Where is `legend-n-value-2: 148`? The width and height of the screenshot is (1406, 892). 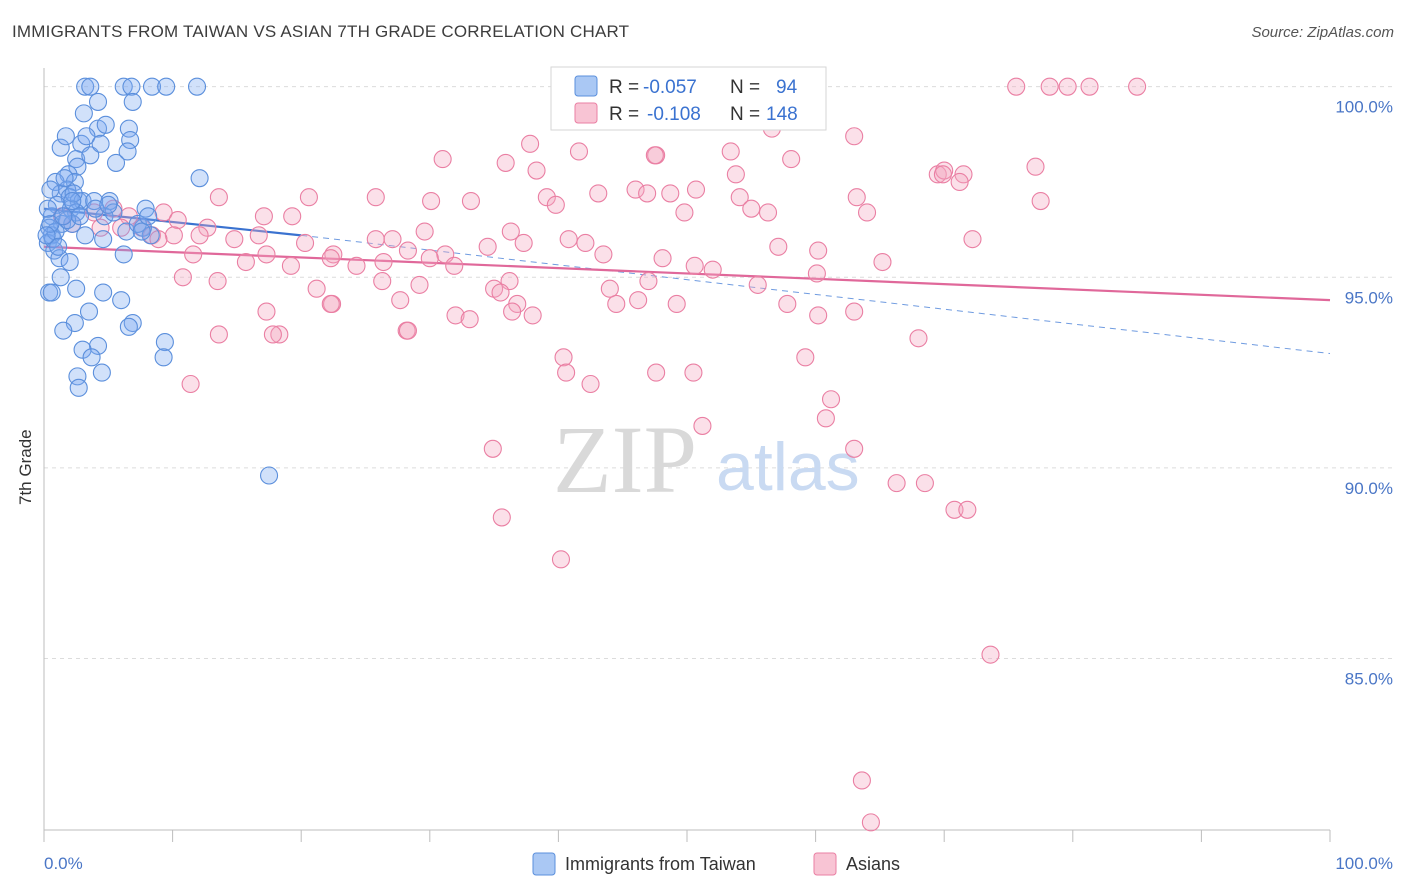
legend-n-value-2: 148 is located at coordinates (782, 114).